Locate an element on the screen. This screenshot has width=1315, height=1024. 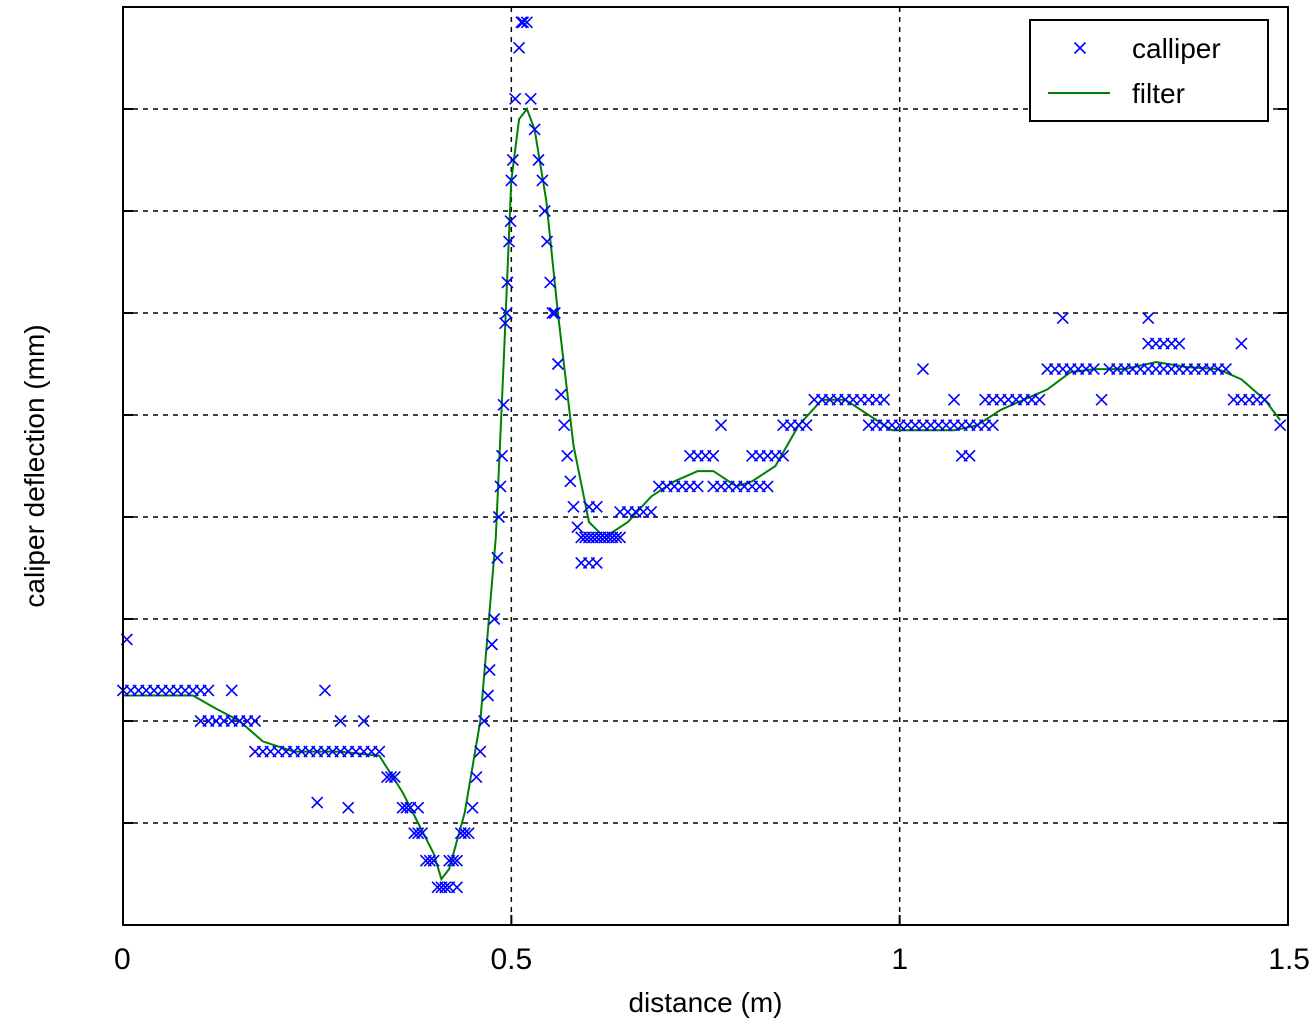
x-tick-label: 1 is located at coordinates (899, 959).